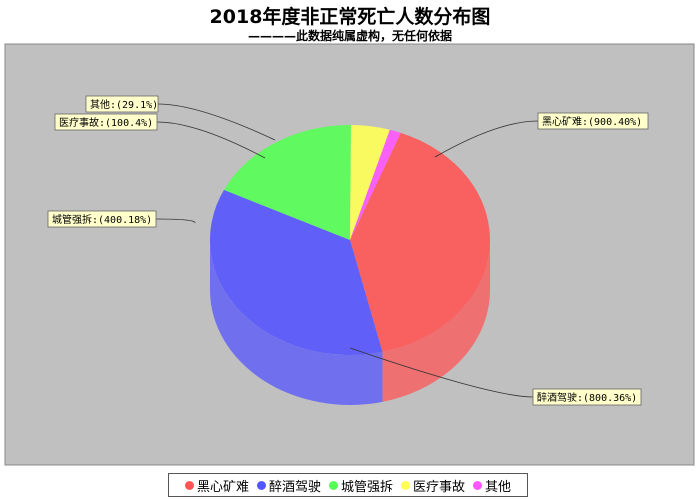 The width and height of the screenshot is (700, 500). I want to click on legend-label-drunk-driving: 醉酒驾驶, so click(294, 487).